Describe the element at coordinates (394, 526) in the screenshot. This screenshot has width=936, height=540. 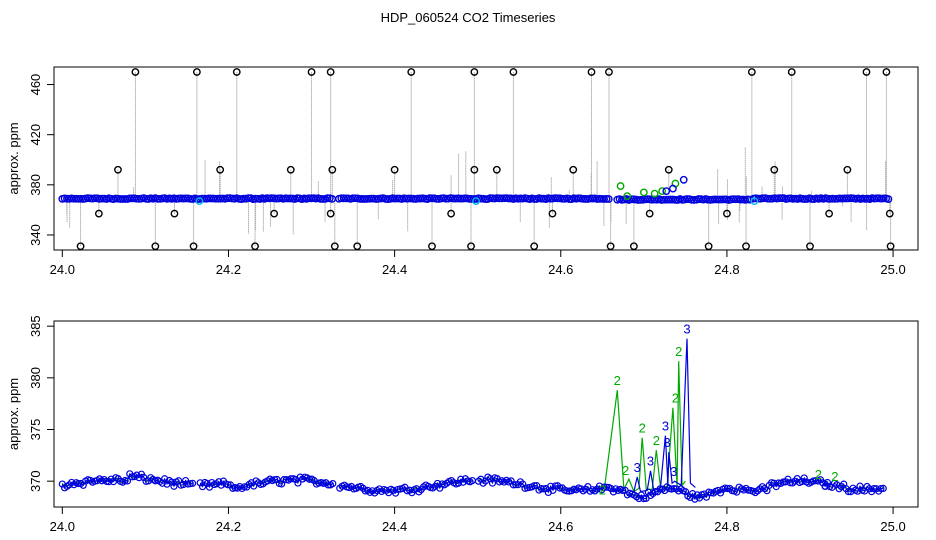
I see `x-tick-label: 24.4` at that location.